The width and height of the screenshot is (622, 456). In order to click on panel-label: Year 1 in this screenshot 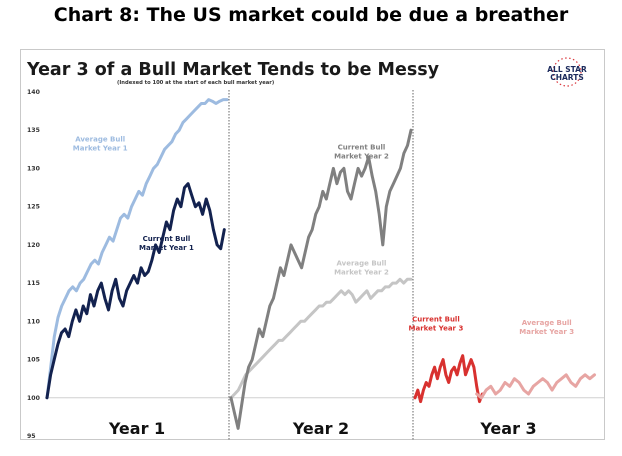, I will do `click(136, 428)`.